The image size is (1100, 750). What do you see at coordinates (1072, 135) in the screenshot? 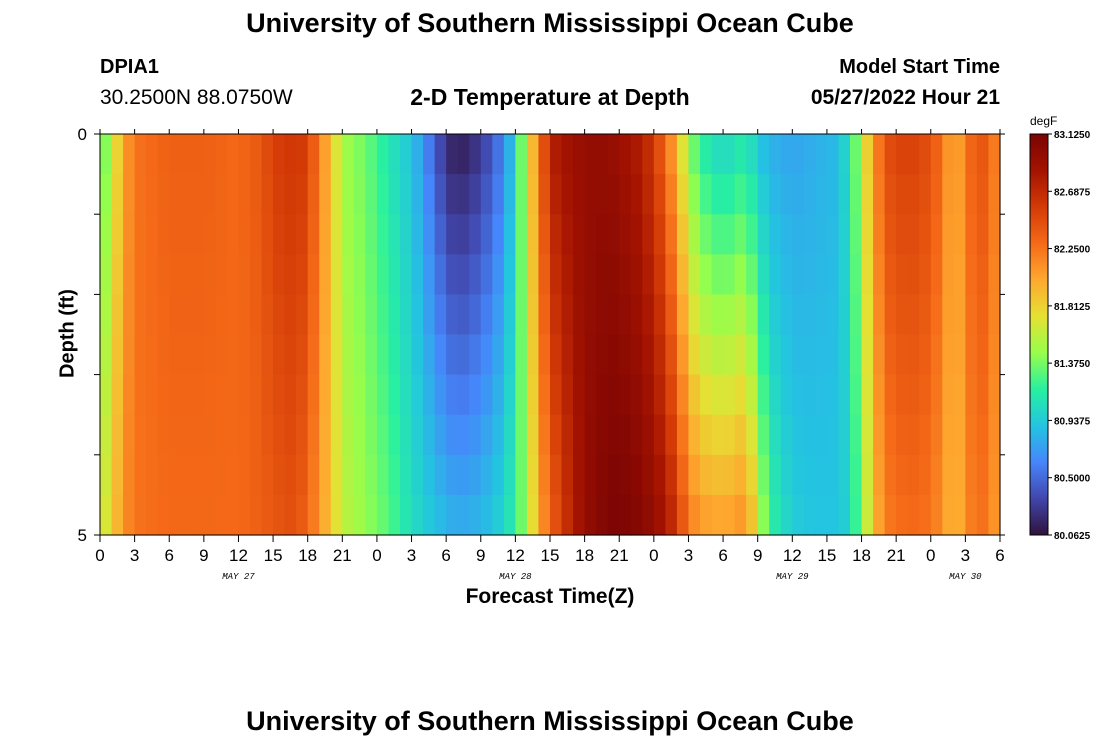
I see `colorbar-tick-label: 83.1250` at bounding box center [1072, 135].